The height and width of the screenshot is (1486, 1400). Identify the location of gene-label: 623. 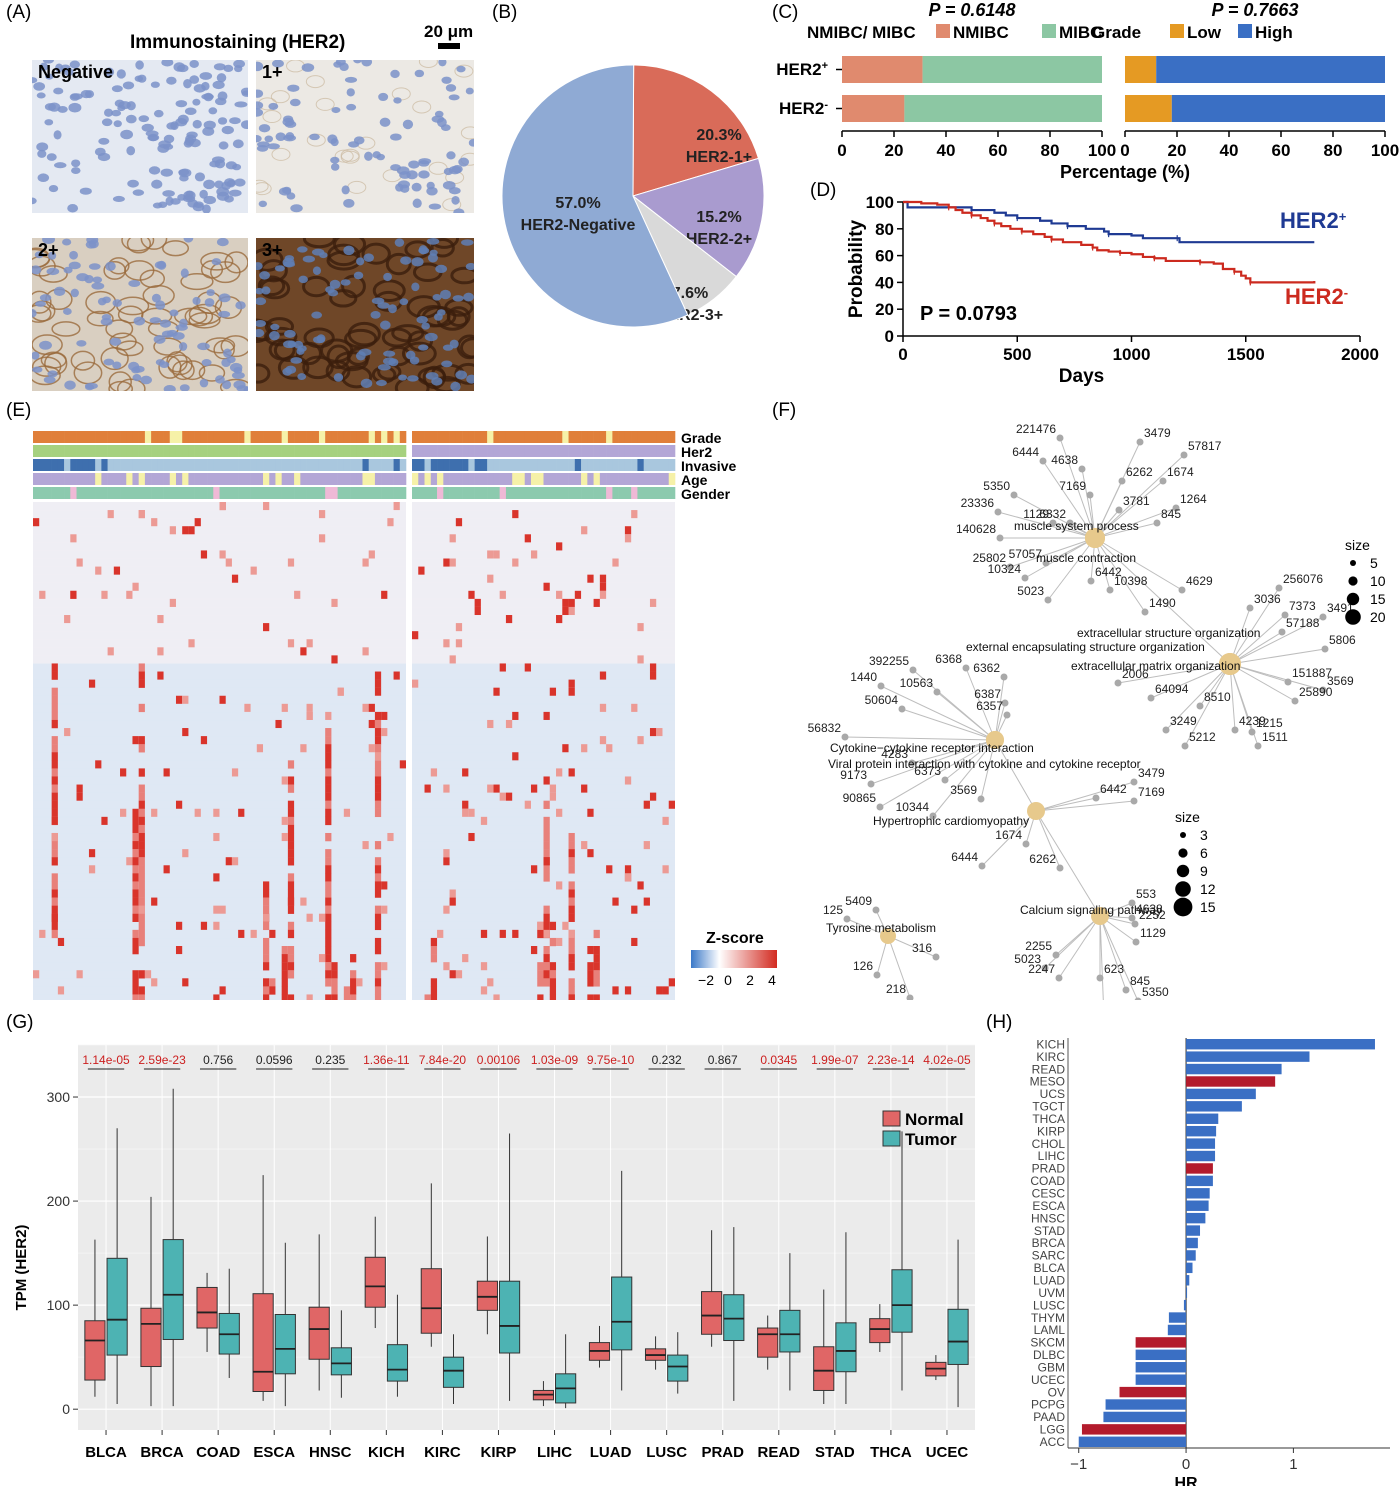
(1114, 969).